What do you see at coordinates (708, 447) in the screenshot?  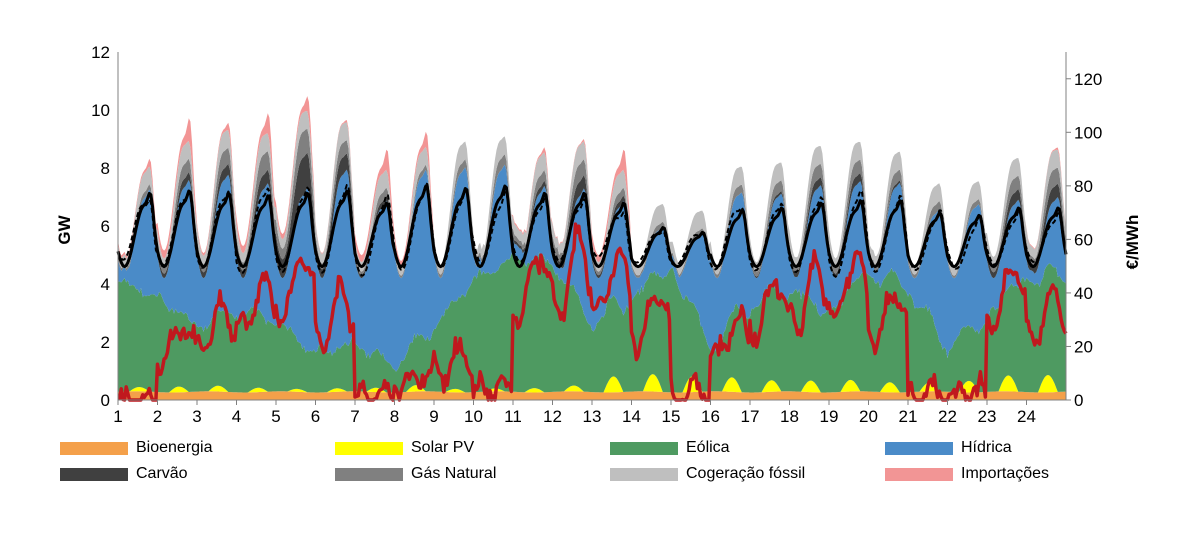 I see `legend-label: Eólica` at bounding box center [708, 447].